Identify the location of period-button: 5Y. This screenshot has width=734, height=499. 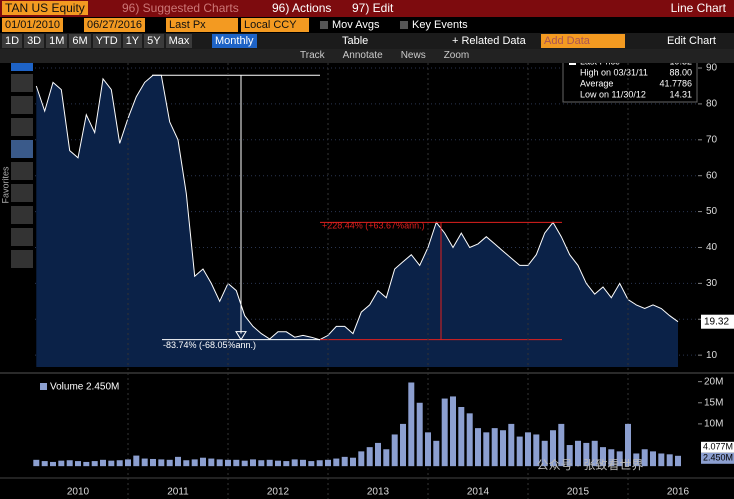
(154, 41).